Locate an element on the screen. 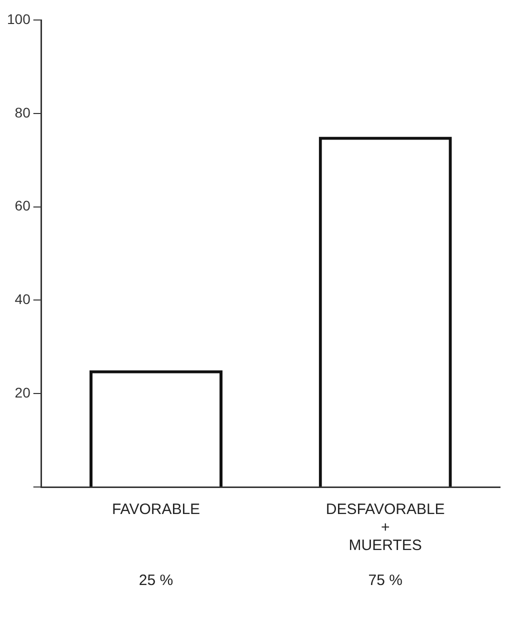 The width and height of the screenshot is (526, 619). data-label: 75 % is located at coordinates (385, 581).